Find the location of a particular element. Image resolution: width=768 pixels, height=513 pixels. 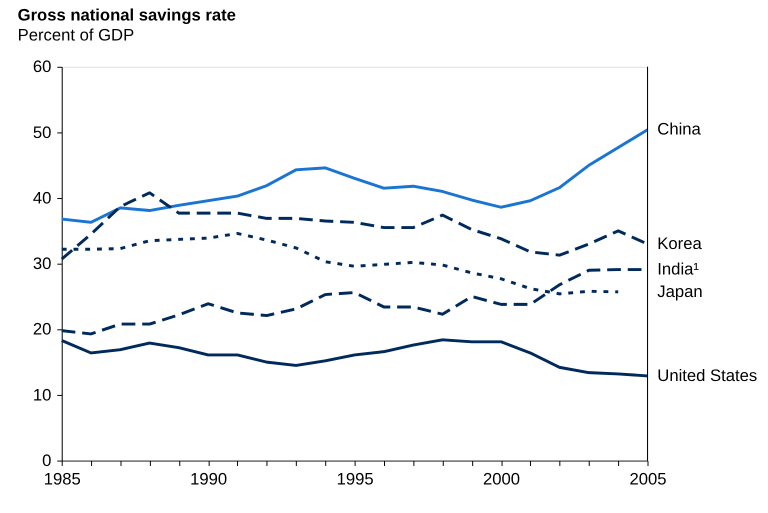

chart-subtitle: Percent of GDP is located at coordinates (76, 34).